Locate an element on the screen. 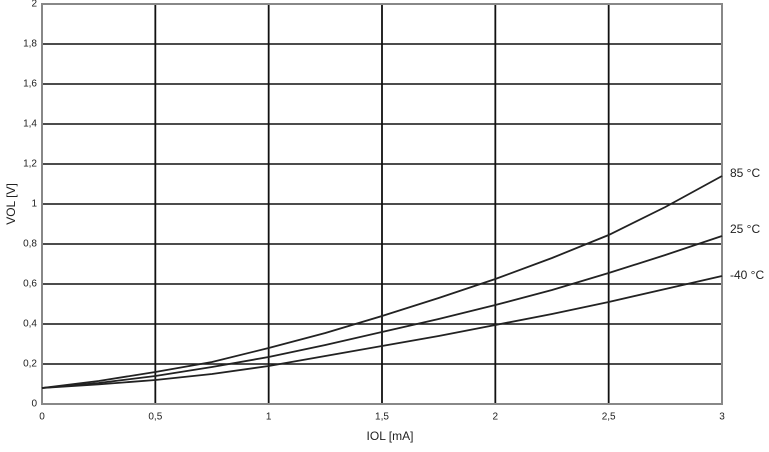 This screenshot has height=452, width=769. series-label: 85 °C is located at coordinates (745, 173).